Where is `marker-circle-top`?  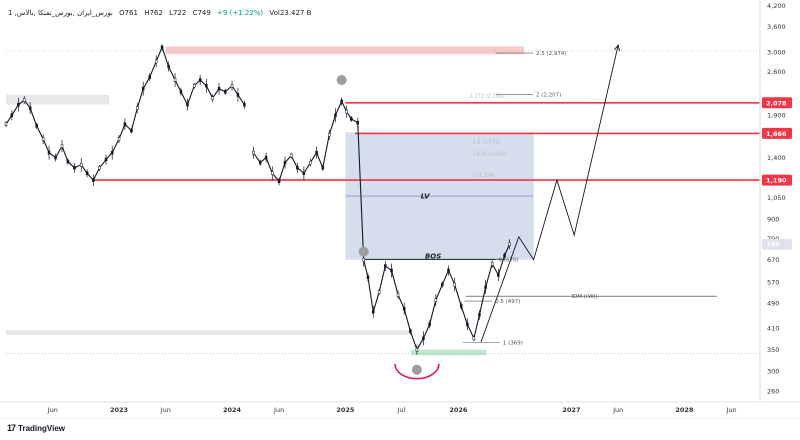
marker-circle-top is located at coordinates (341, 79).